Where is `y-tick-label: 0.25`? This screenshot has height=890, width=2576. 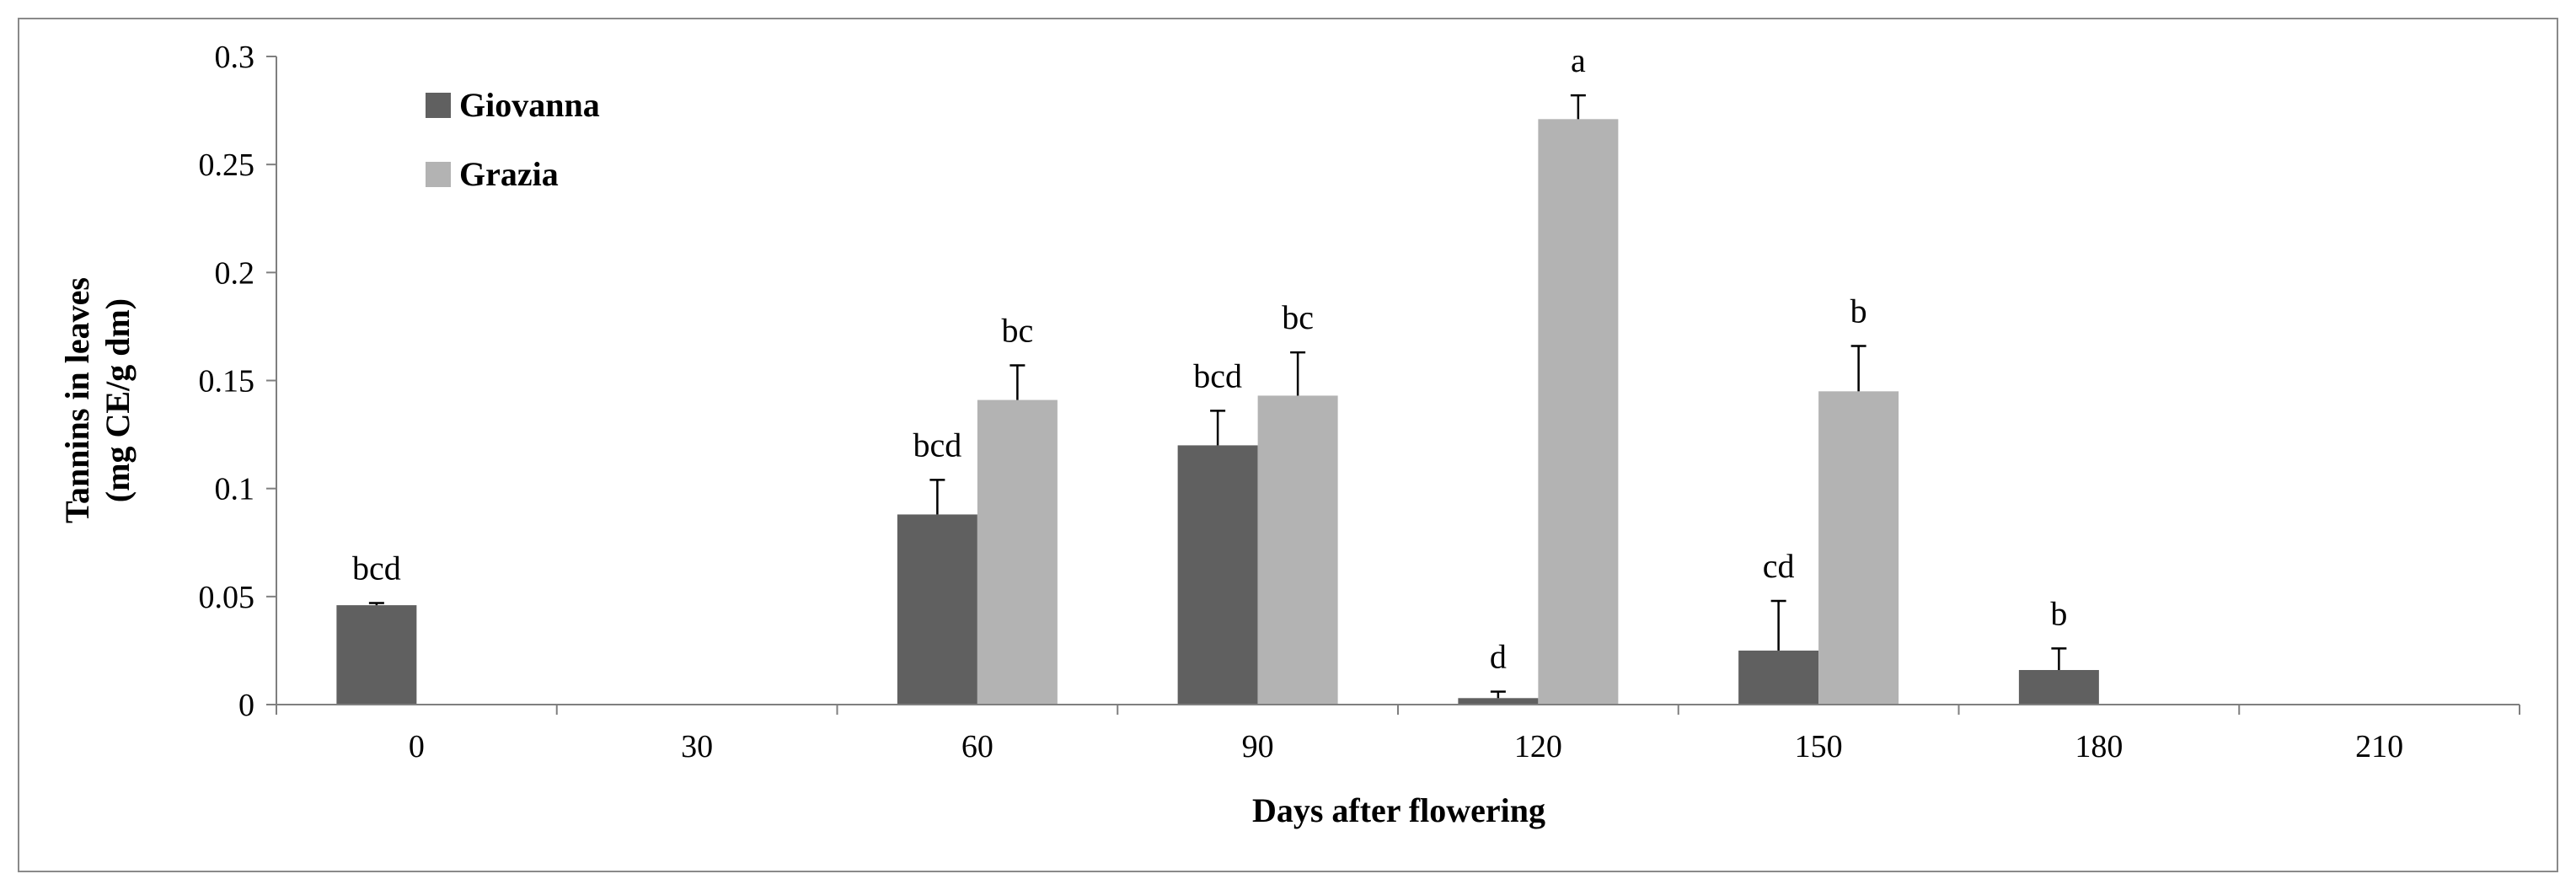
y-tick-label: 0.25 is located at coordinates (227, 165).